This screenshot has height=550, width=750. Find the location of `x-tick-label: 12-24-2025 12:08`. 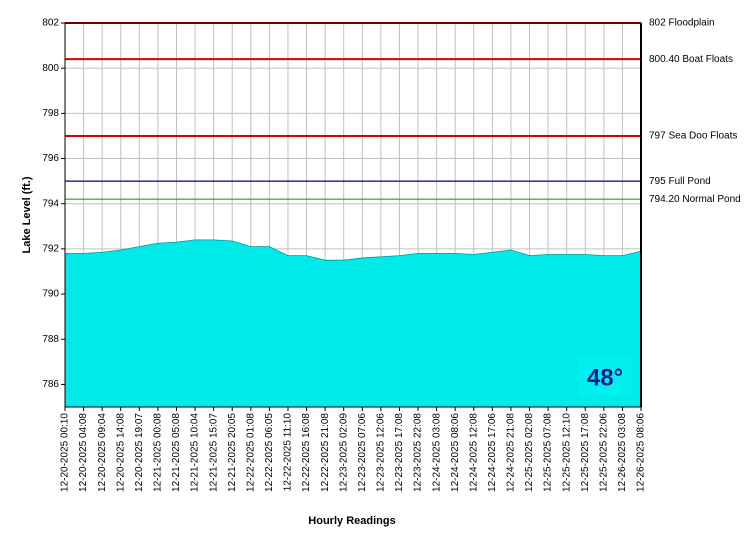

x-tick-label: 12-24-2025 12:08 is located at coordinates (473, 452).